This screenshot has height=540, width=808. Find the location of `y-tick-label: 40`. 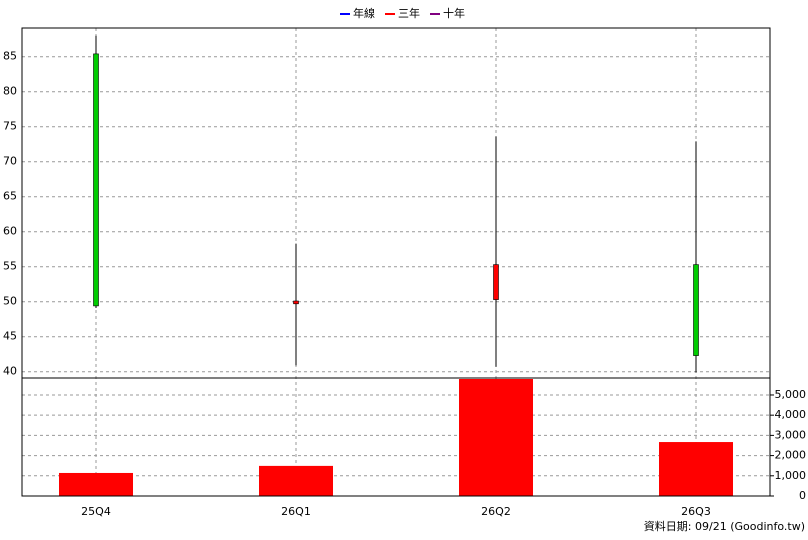

y-tick-label: 40 is located at coordinates (10, 371).